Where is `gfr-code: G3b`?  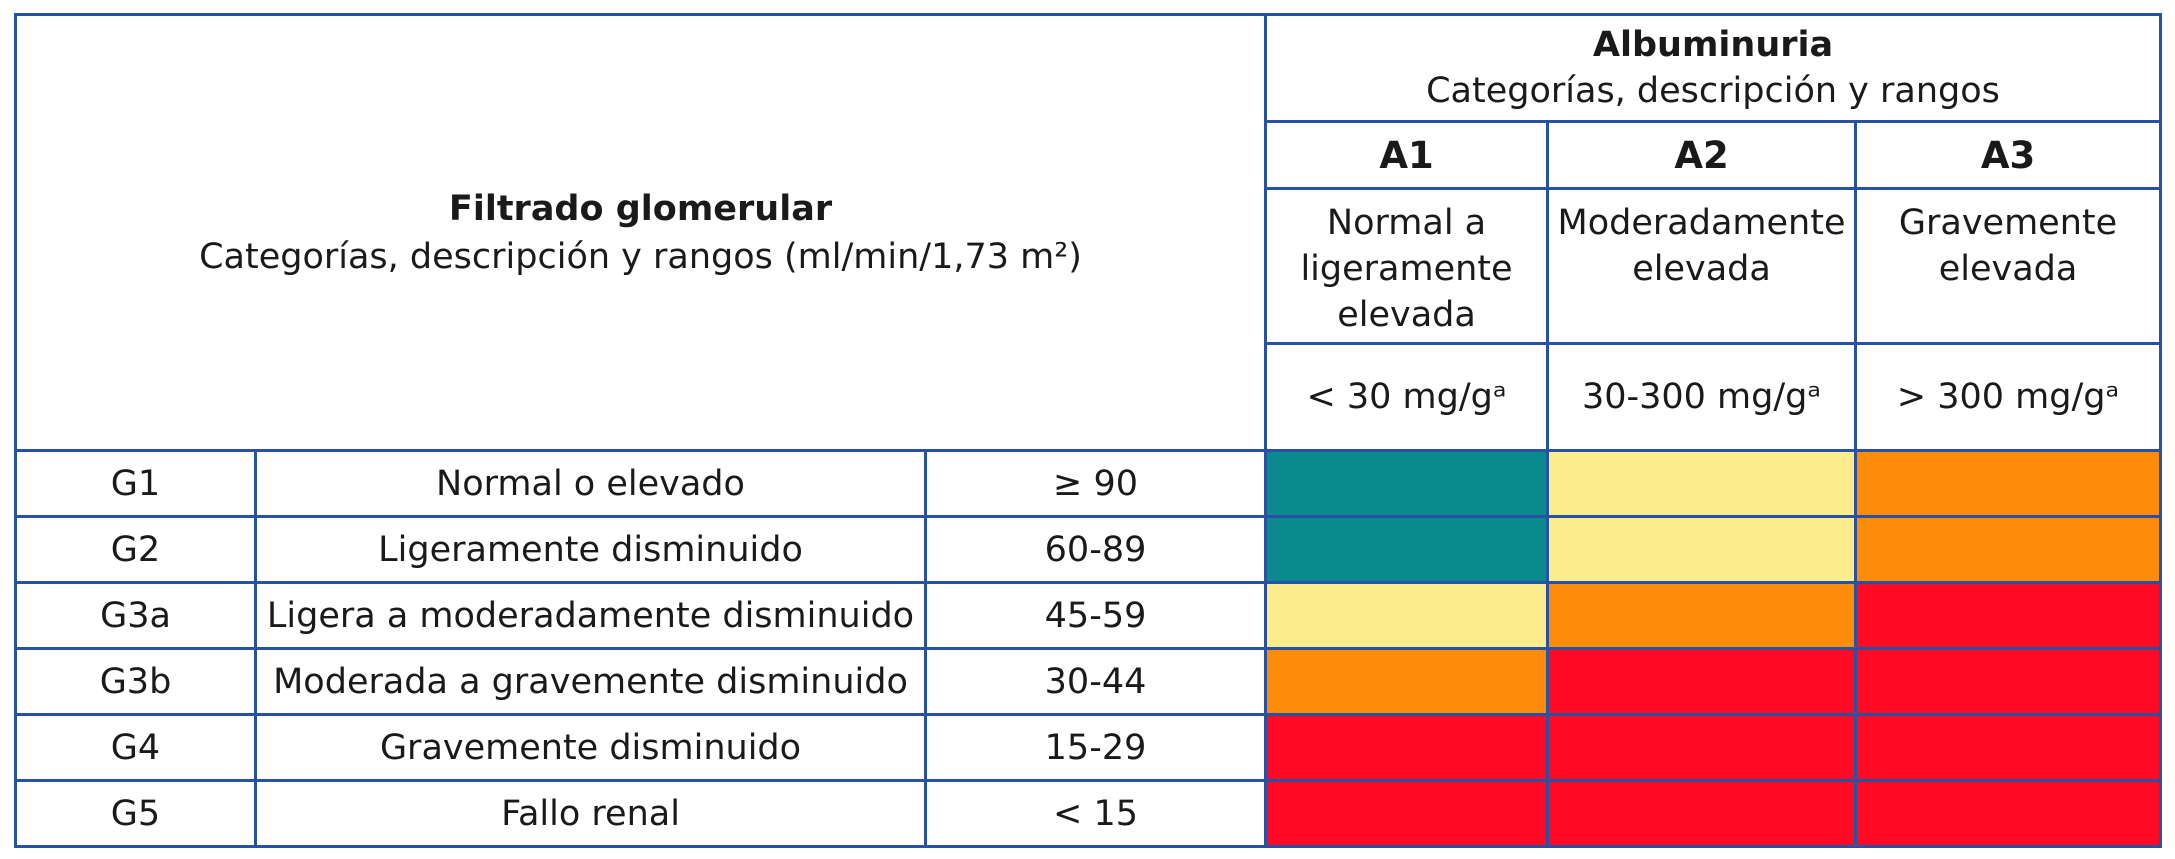 gfr-code: G3b is located at coordinates (135, 681).